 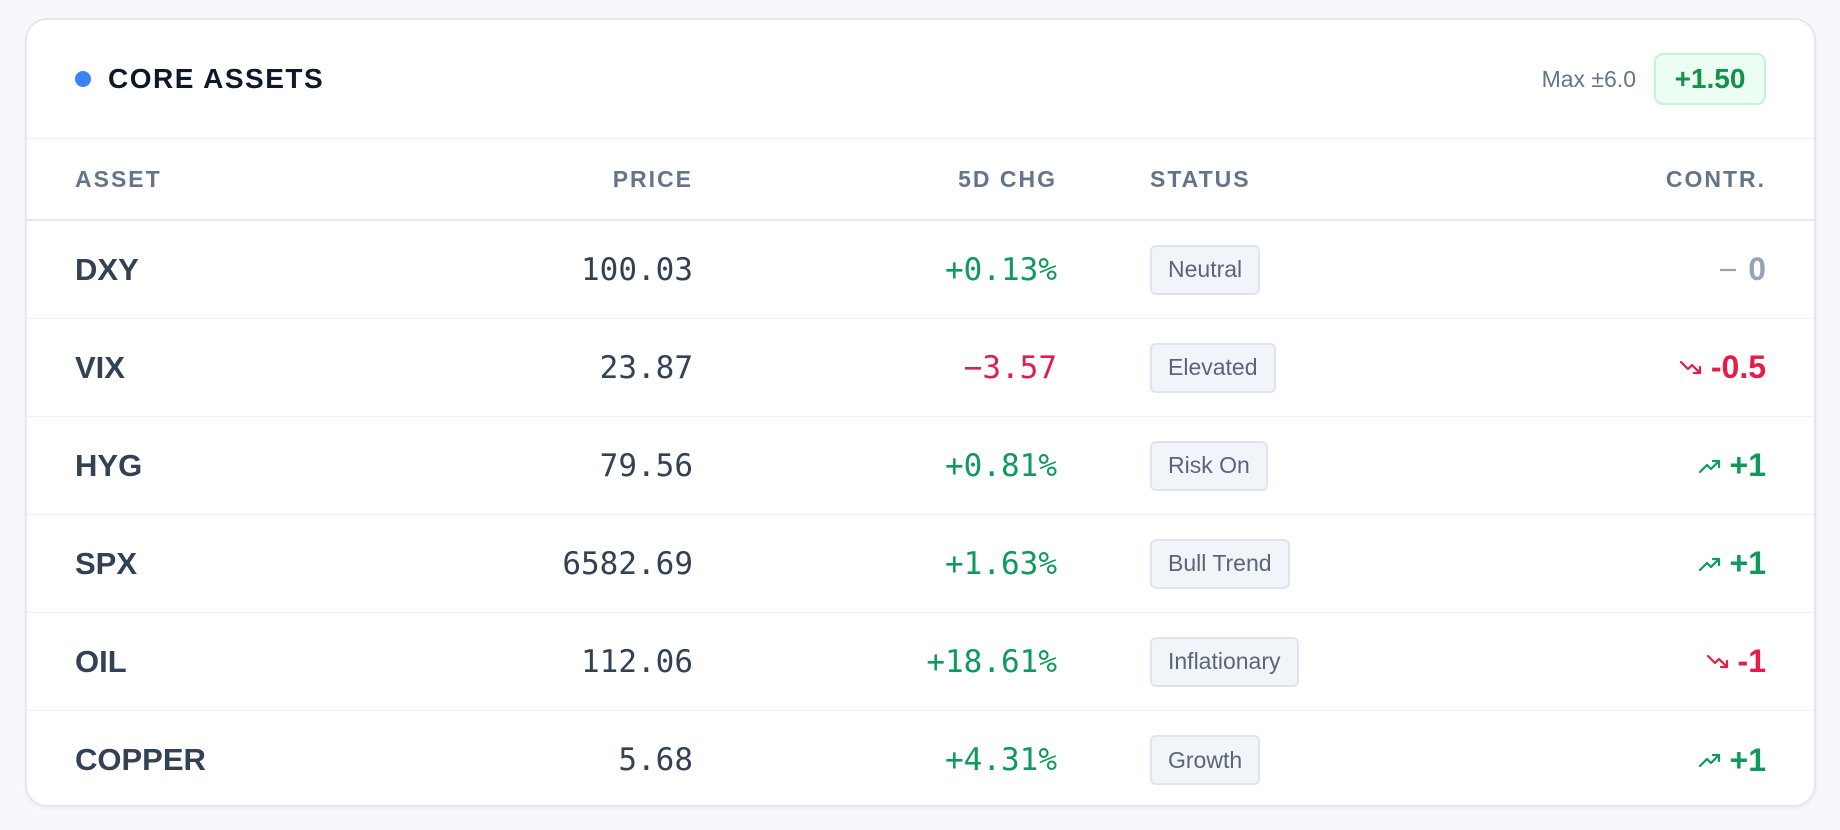 I want to click on asset-price: 100.03, so click(x=637, y=269).